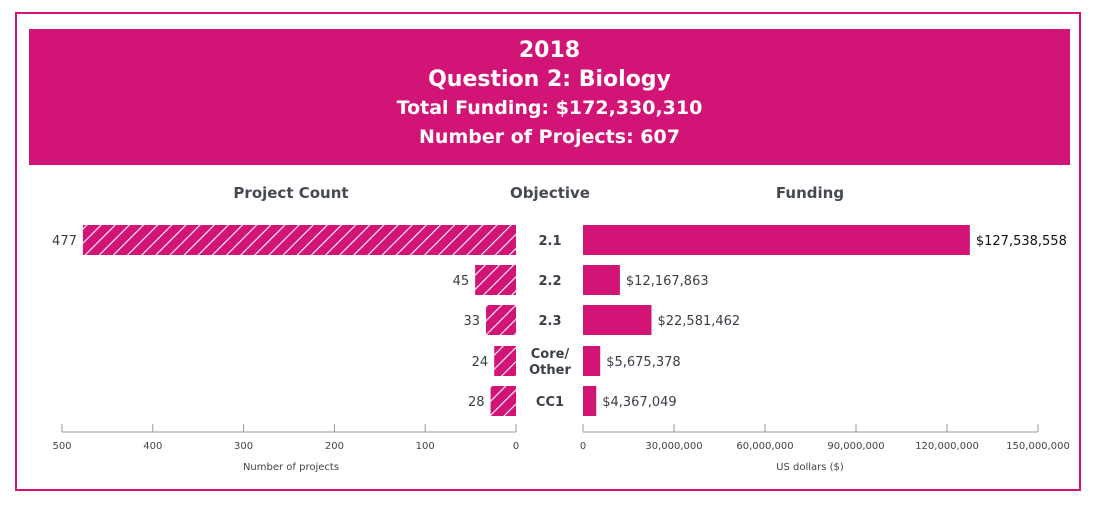 This screenshot has width=1100, height=508. Describe the element at coordinates (810, 193) in the screenshot. I see `funding-header: Funding` at that location.